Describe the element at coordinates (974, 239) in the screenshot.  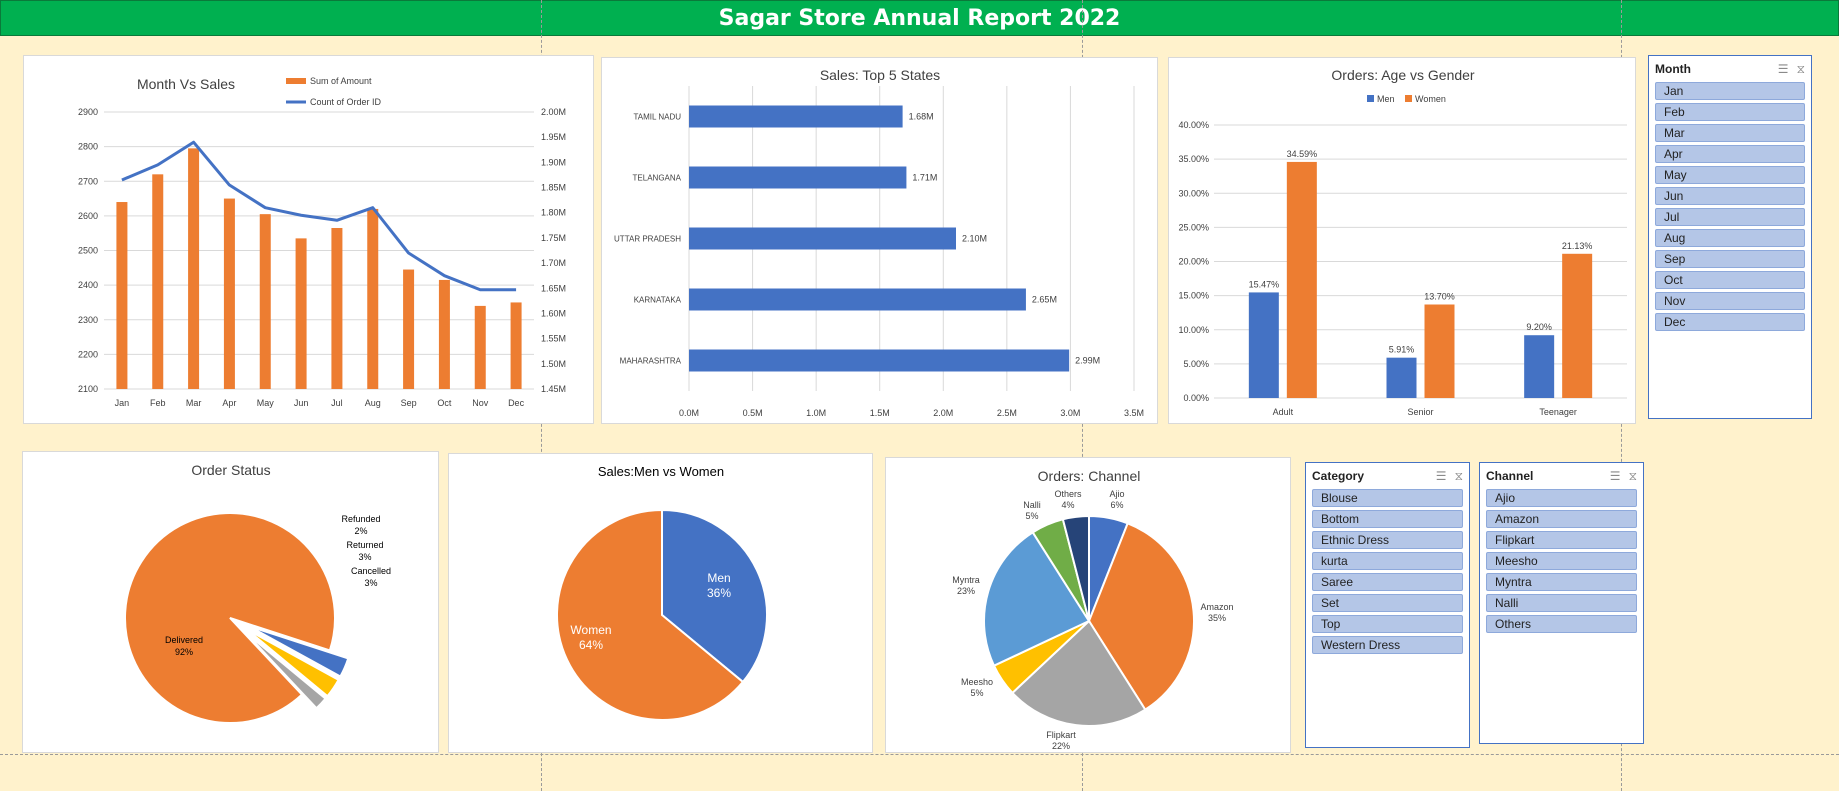
I see `data-label: 2.10M` at that location.